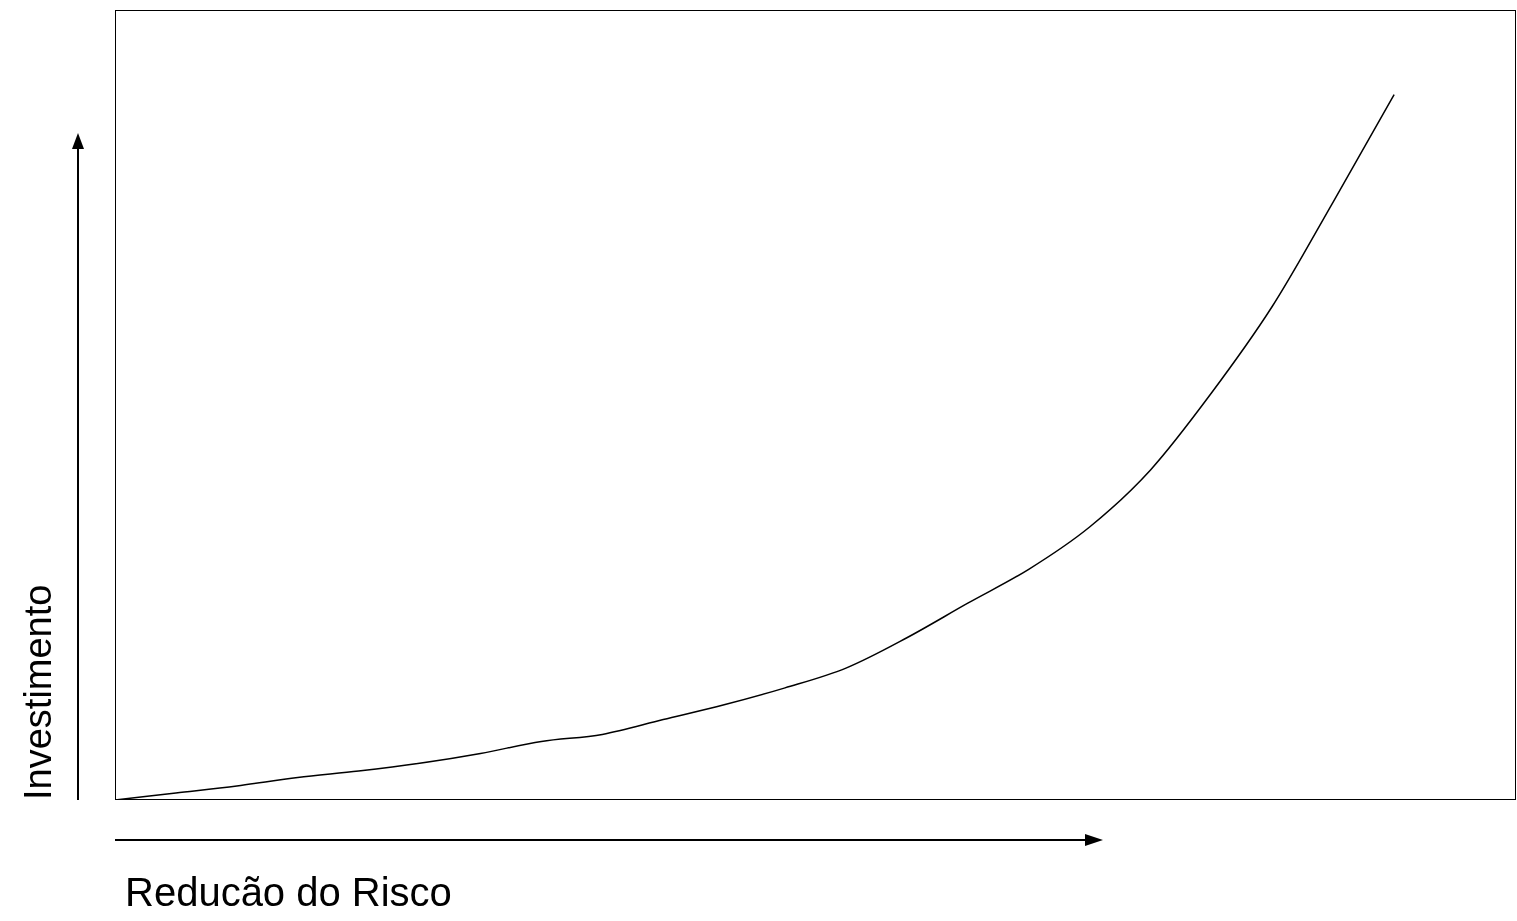 Image resolution: width=1517 pixels, height=921 pixels. I want to click on x-axis-title: Reducão do Risco, so click(288, 892).